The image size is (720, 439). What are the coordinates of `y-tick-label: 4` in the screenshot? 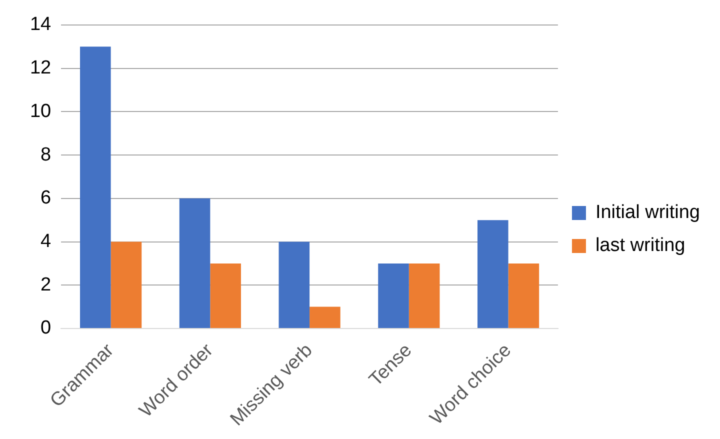 It's located at (46, 241).